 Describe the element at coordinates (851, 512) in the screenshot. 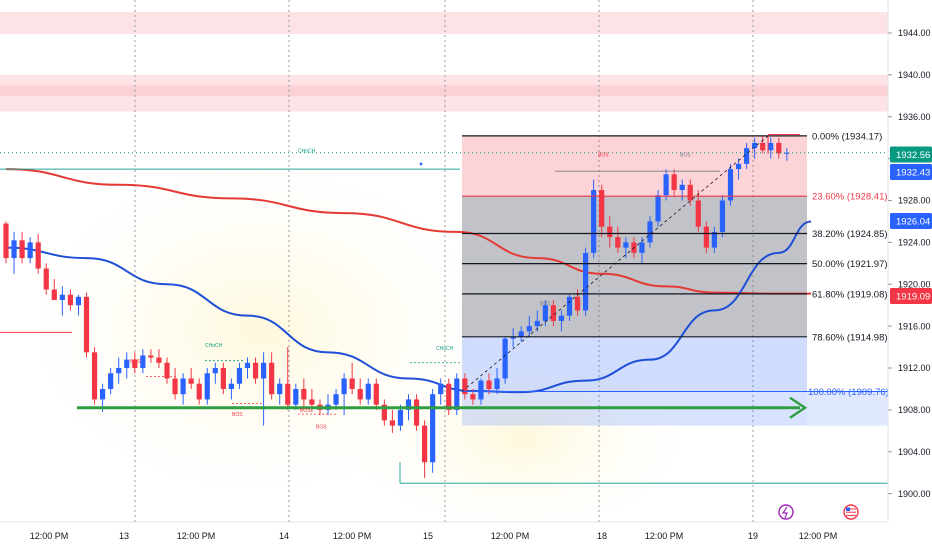

I see `us-flag-icon` at that location.